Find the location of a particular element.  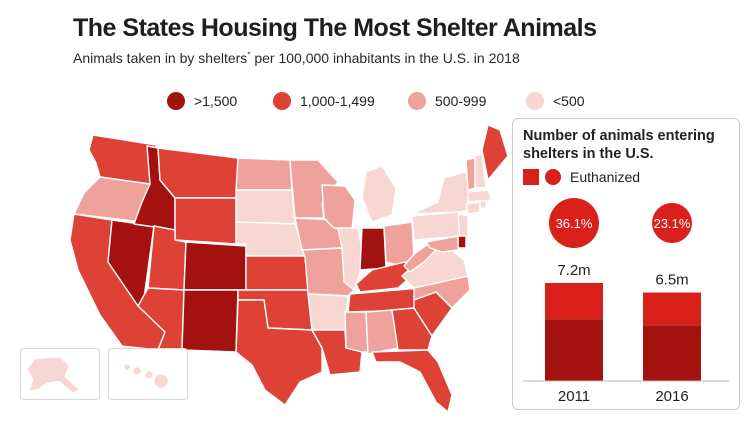

legend-label: 1,000-1,499 is located at coordinates (337, 101).